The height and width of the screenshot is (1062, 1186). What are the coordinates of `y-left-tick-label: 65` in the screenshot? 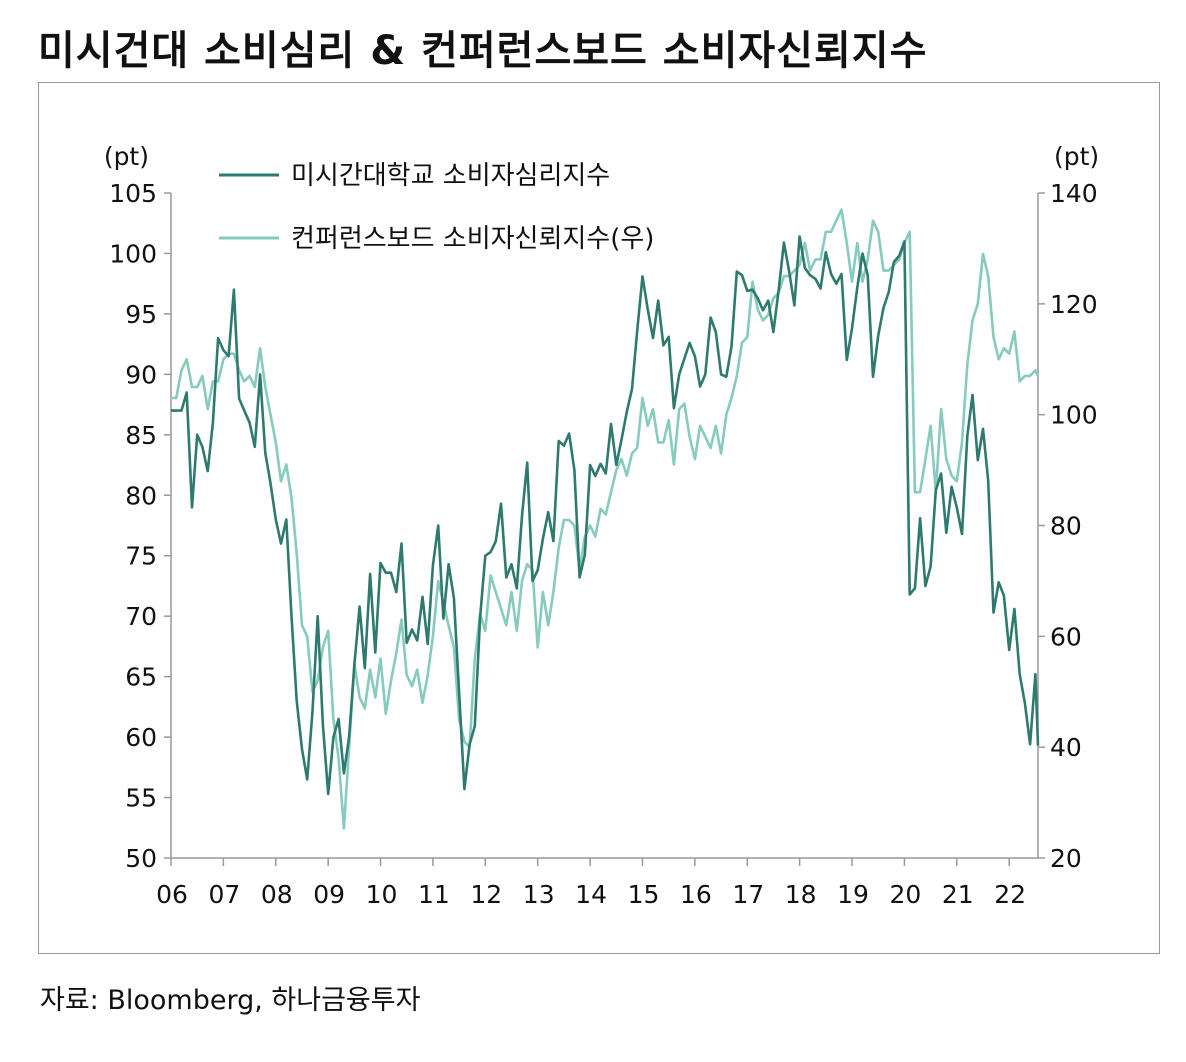 It's located at (141, 677).